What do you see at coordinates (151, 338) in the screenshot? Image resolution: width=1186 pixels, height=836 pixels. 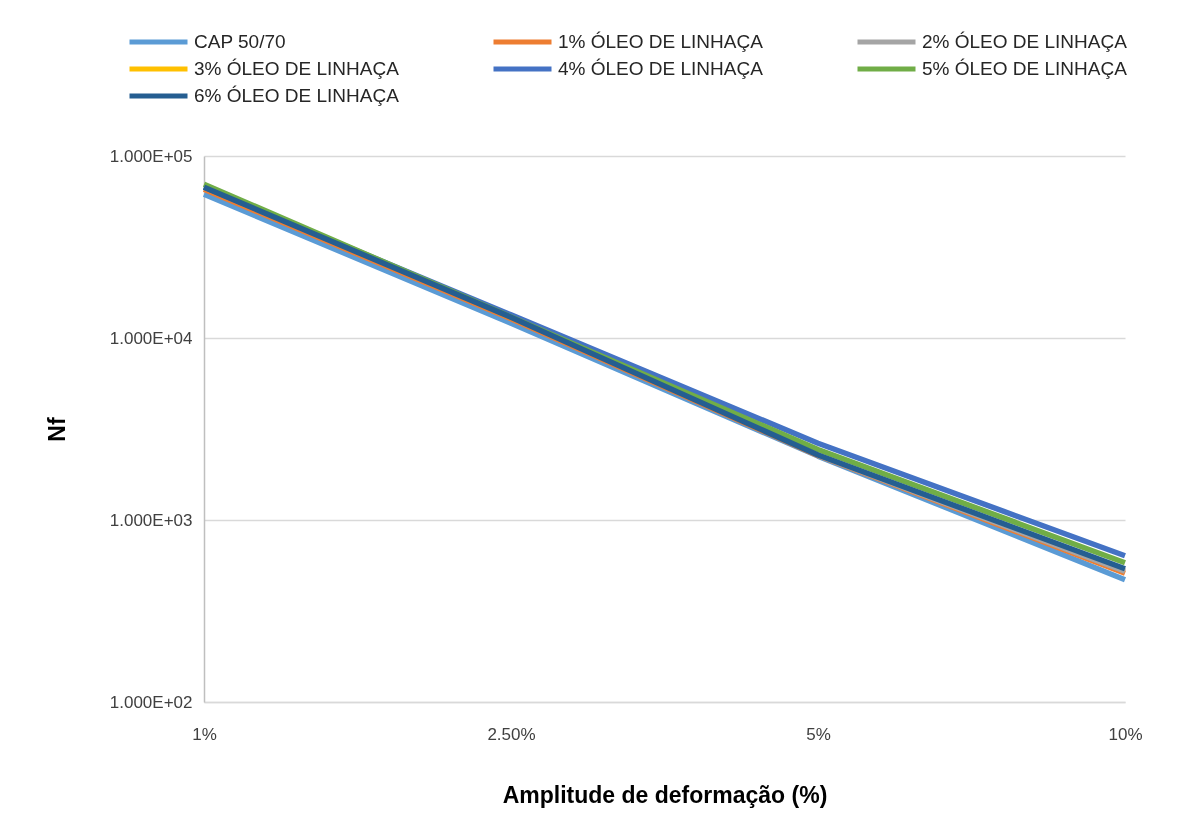 I see `y-tick-label: 1.000E+04` at bounding box center [151, 338].